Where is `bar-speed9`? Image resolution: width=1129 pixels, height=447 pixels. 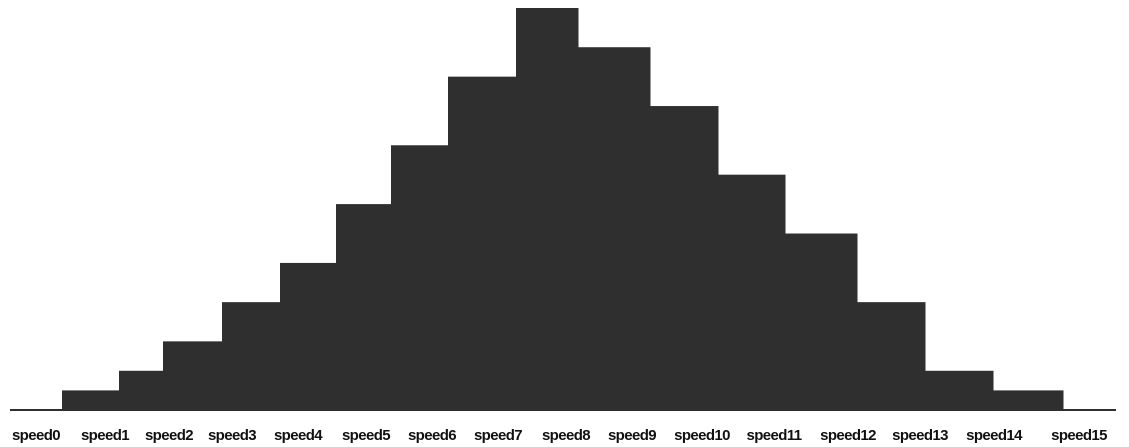 bar-speed9 is located at coordinates (614, 228).